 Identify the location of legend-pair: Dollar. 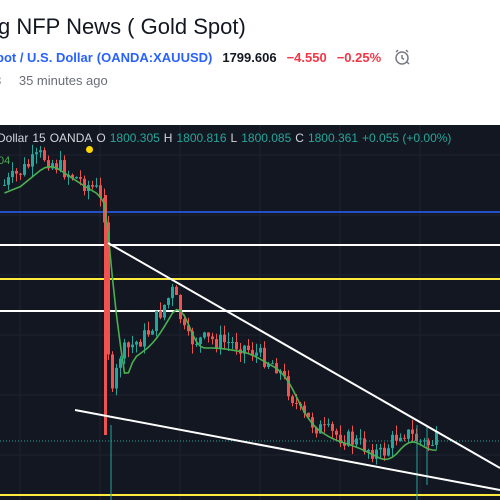
(14, 138).